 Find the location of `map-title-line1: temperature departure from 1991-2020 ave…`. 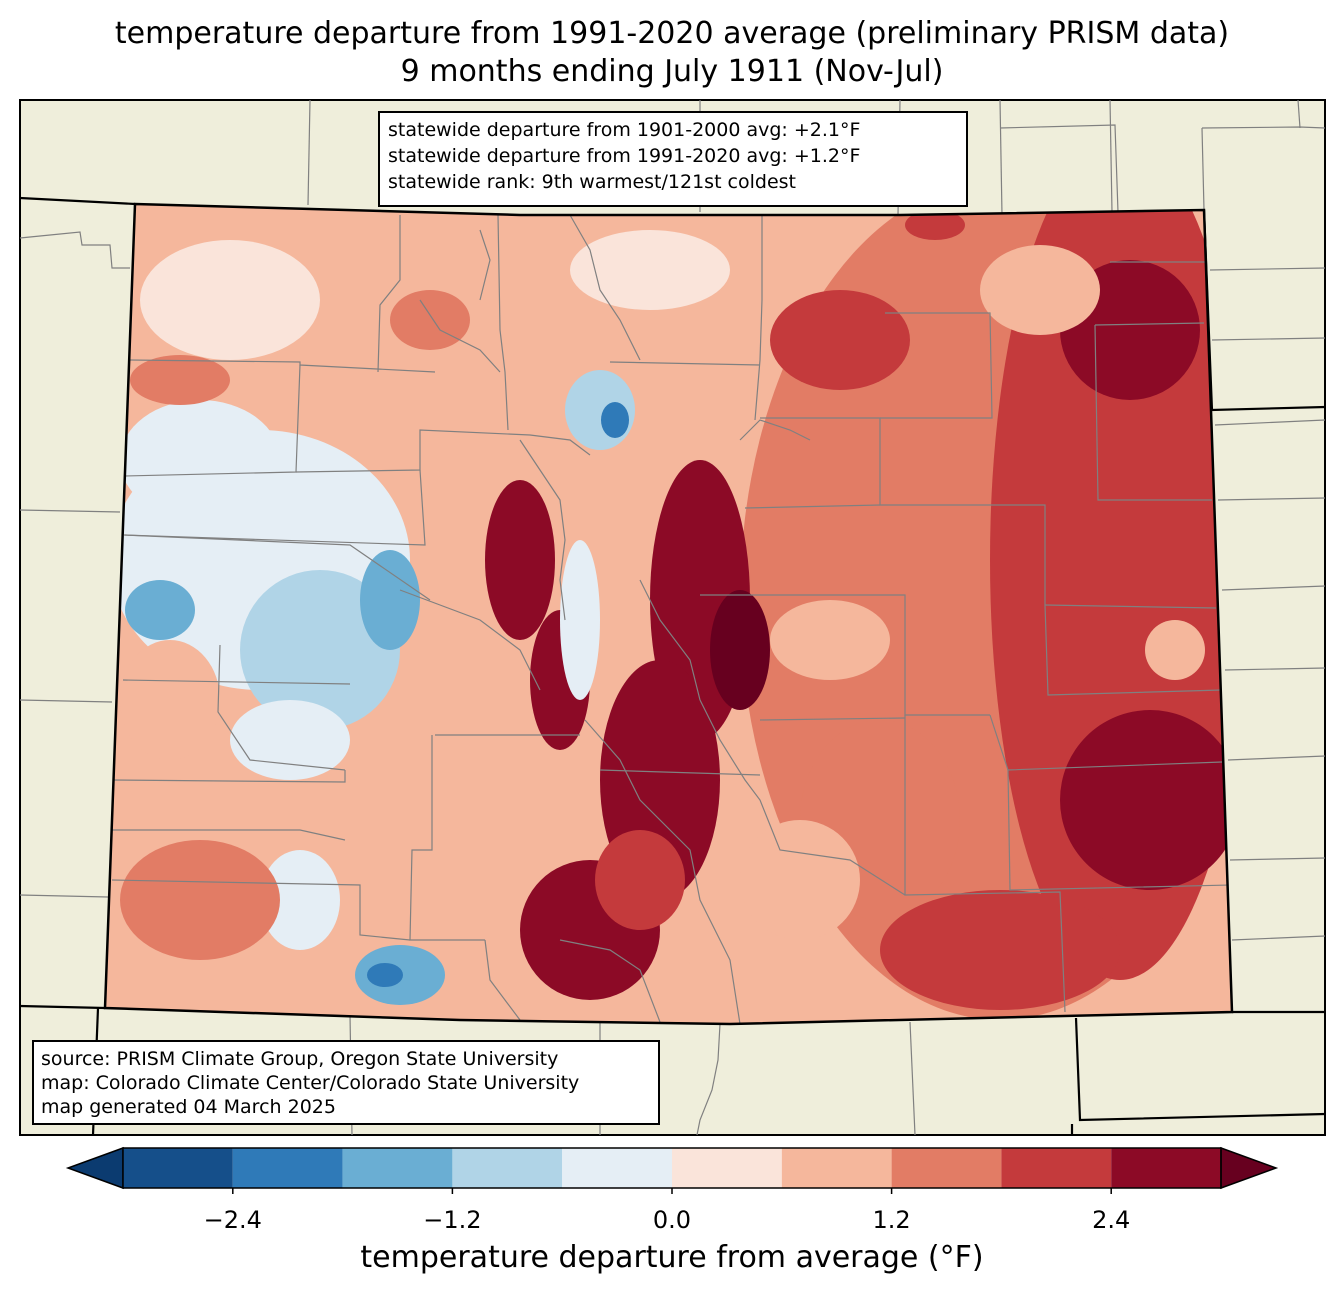

map-title-line1: temperature departure from 1991-2020 ave… is located at coordinates (672, 33).